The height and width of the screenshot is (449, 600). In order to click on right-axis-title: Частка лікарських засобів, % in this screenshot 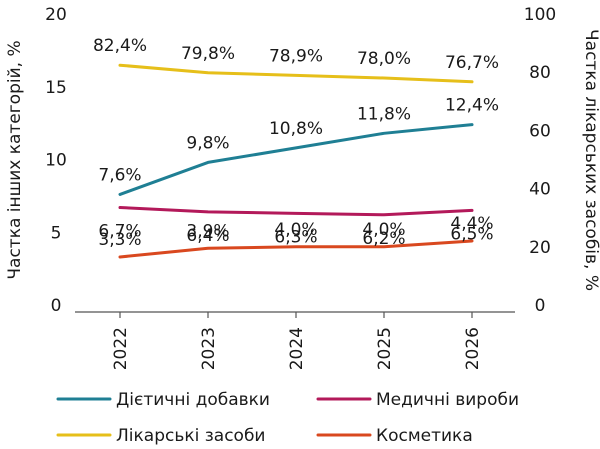, I will do `click(590, 160)`.